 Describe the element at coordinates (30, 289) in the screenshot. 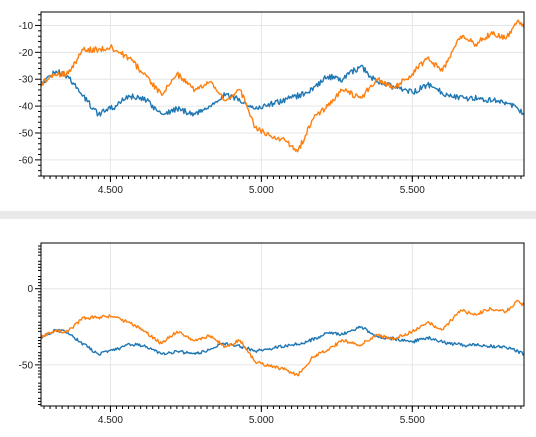

I see `y-tick-label: 0` at that location.